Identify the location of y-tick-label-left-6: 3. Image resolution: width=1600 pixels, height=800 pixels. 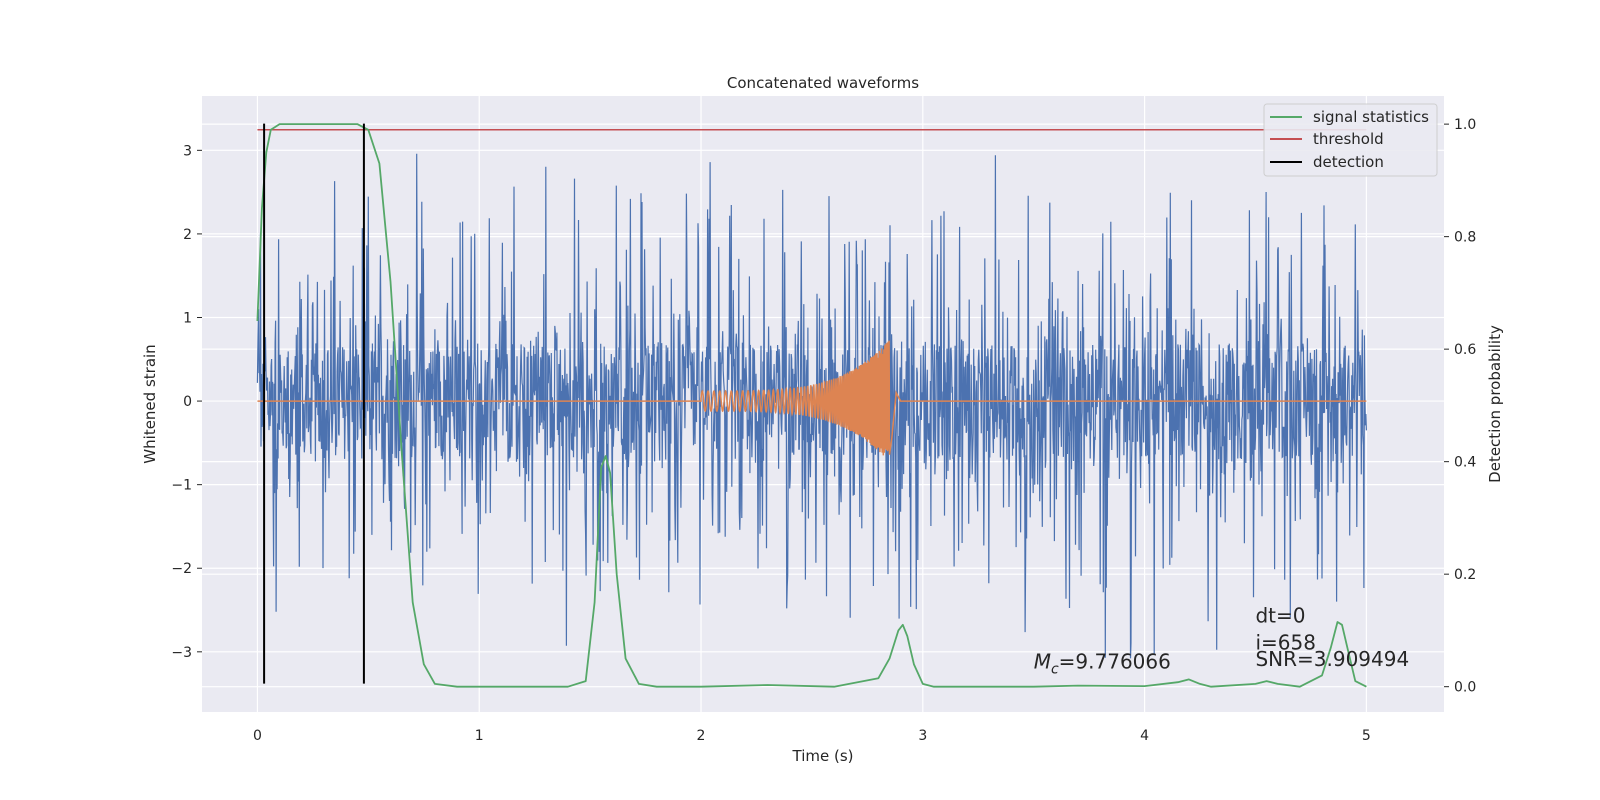
(187, 151).